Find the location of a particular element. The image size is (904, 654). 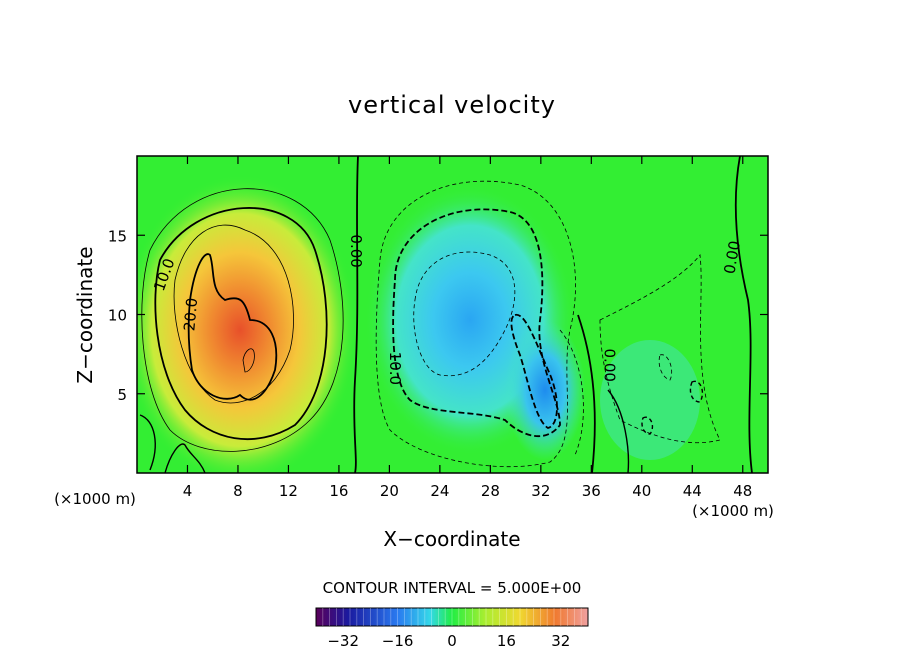

x-axis-label: X−coordinate is located at coordinates (451, 539).